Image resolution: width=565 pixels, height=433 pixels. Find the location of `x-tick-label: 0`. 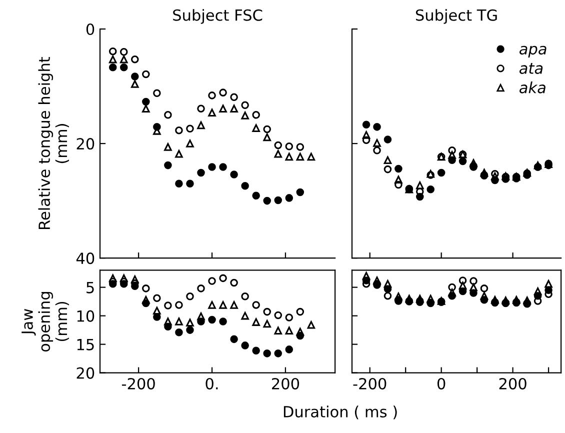

x-tick-label: 0 is located at coordinates (441, 384).